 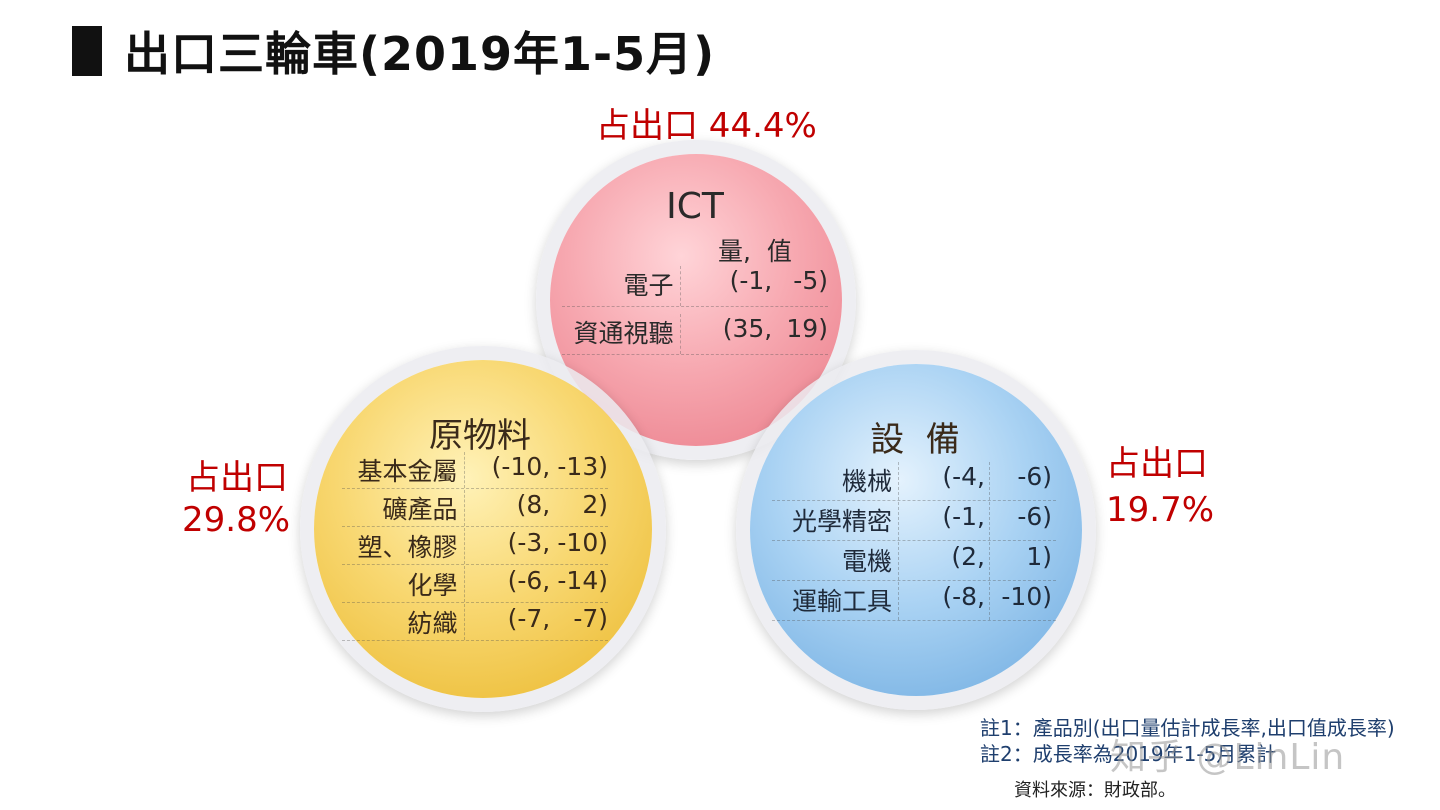 I want to click on equipment-row: 機械 (-4, -6), so click(x=914, y=481).